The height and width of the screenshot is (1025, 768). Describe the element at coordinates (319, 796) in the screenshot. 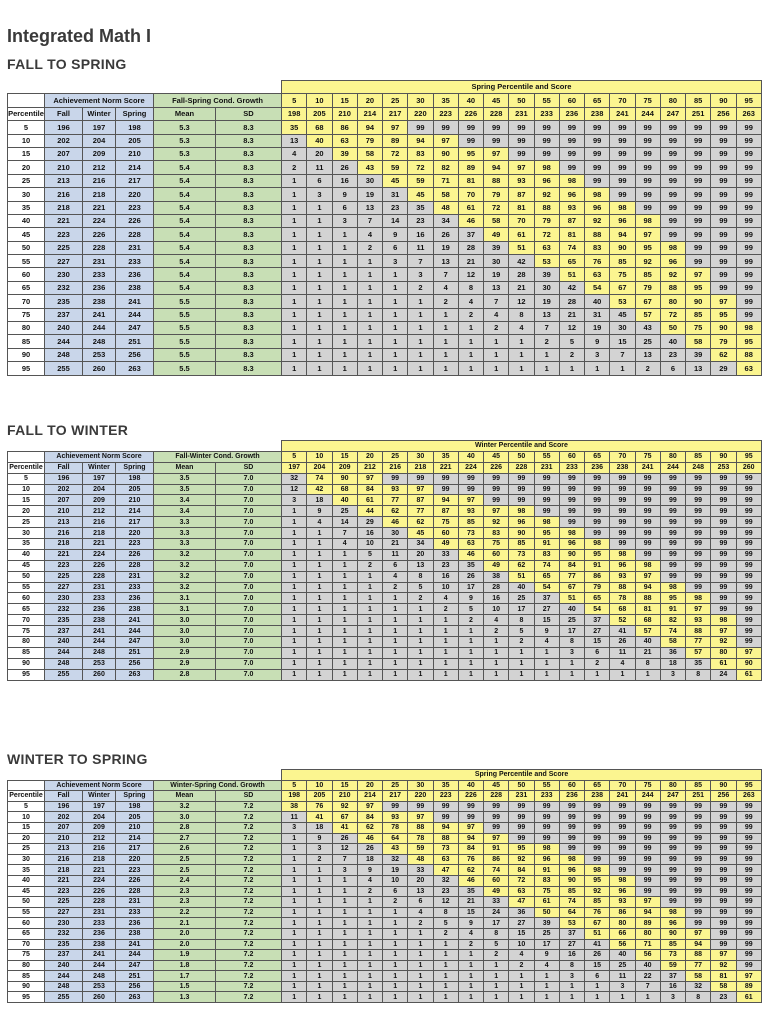

I see `target-score: 205` at that location.